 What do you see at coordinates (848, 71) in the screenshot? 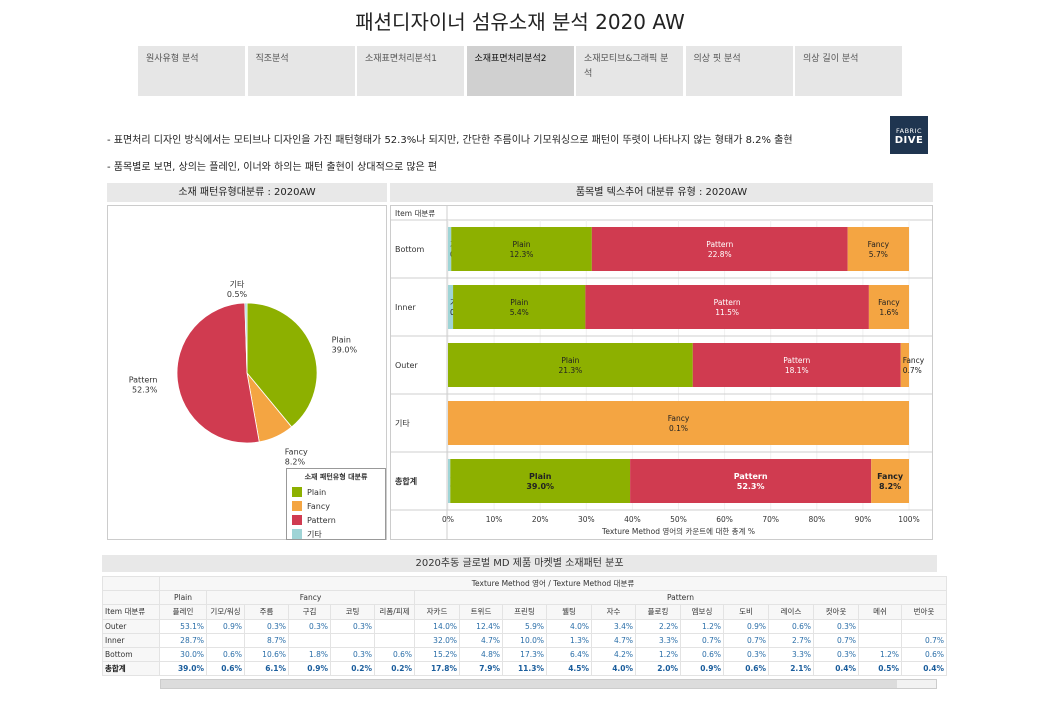
I see `tab-length: 의상 길이 분석` at bounding box center [848, 71].